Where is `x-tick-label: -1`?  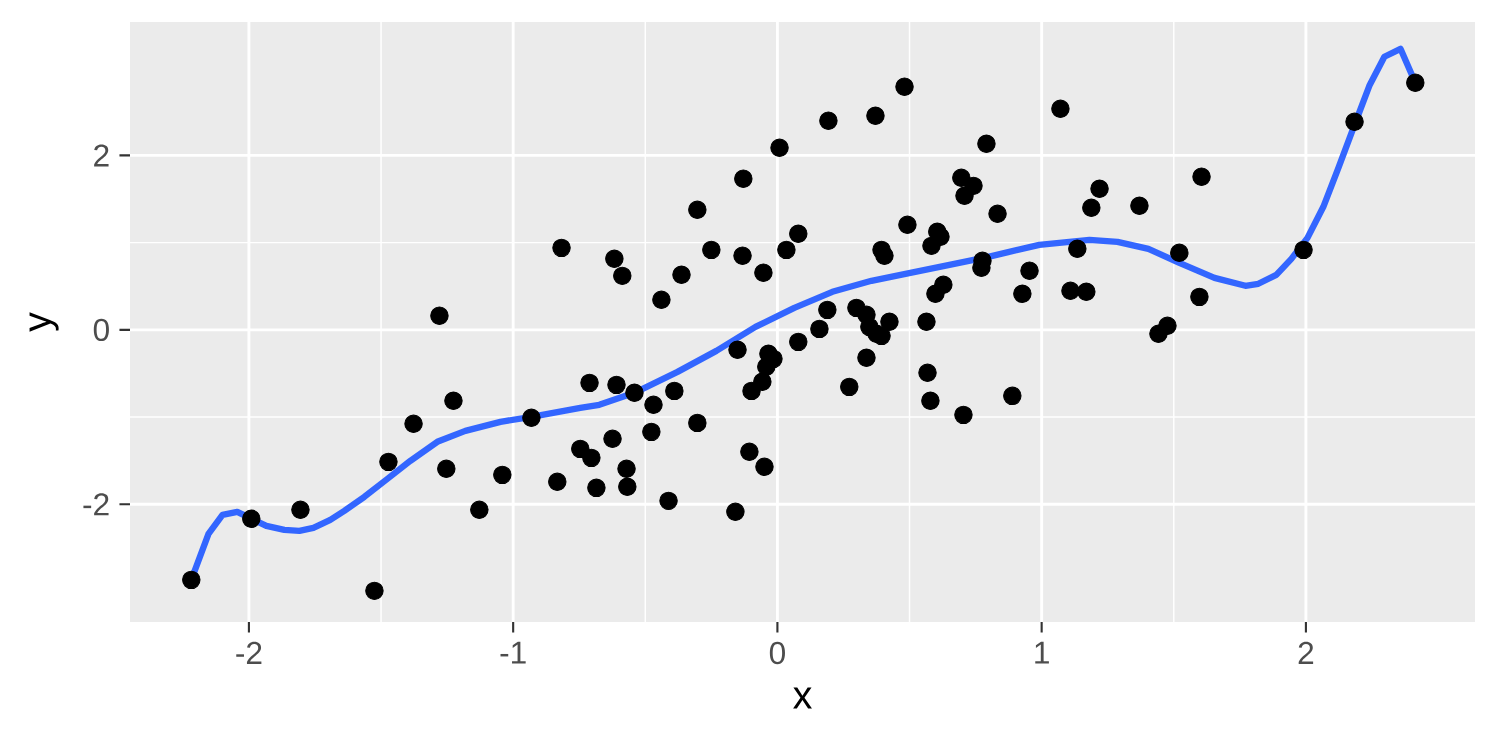 x-tick-label: -1 is located at coordinates (513, 652).